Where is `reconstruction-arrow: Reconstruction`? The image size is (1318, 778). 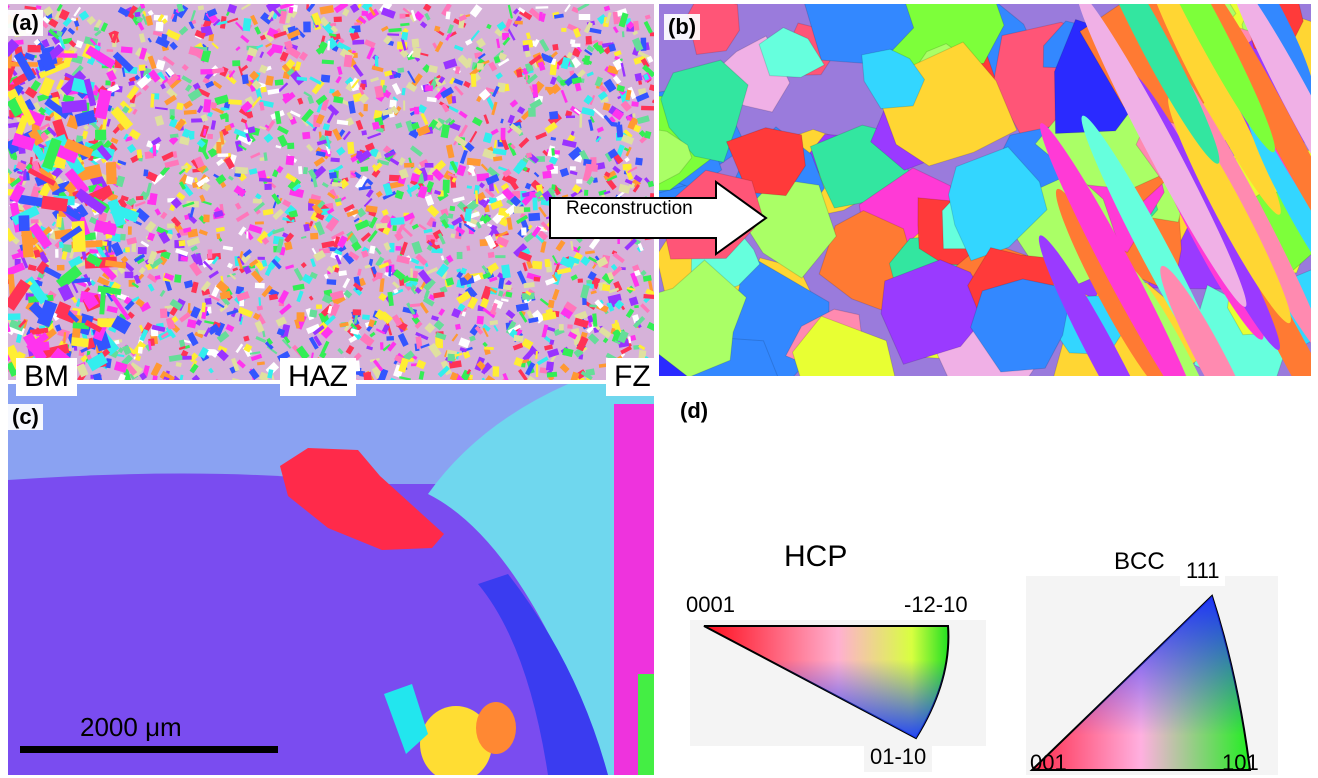 reconstruction-arrow: Reconstruction is located at coordinates (659, 218).